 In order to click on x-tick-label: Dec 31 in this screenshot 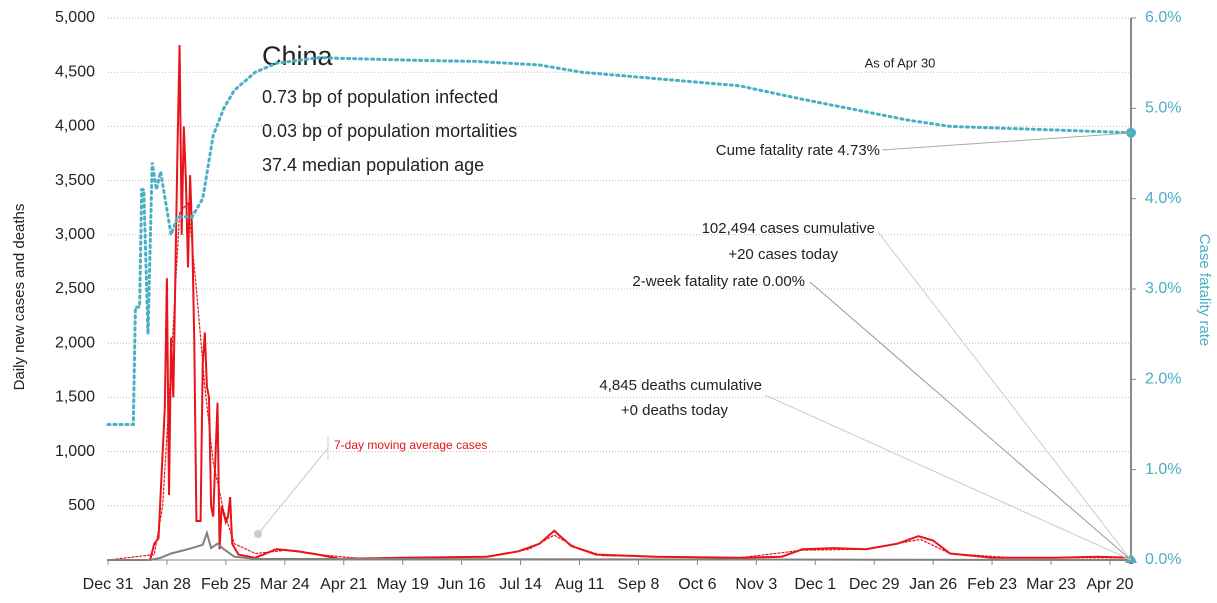, I will do `click(108, 584)`.